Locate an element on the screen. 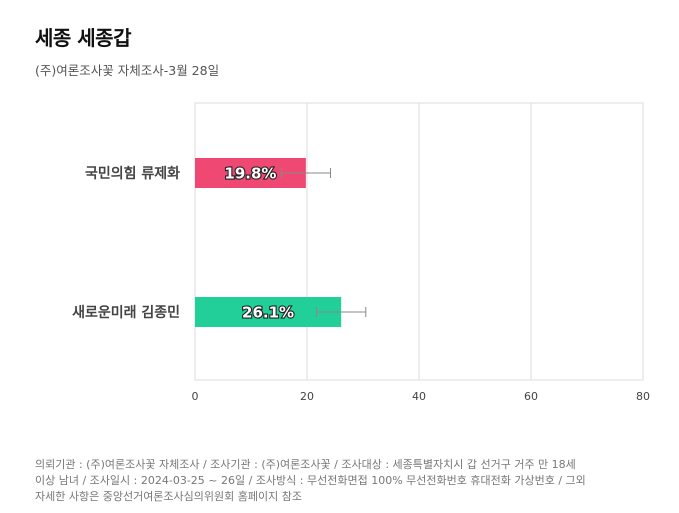 The height and width of the screenshot is (513, 679). x-tick-label: 40 is located at coordinates (419, 396).